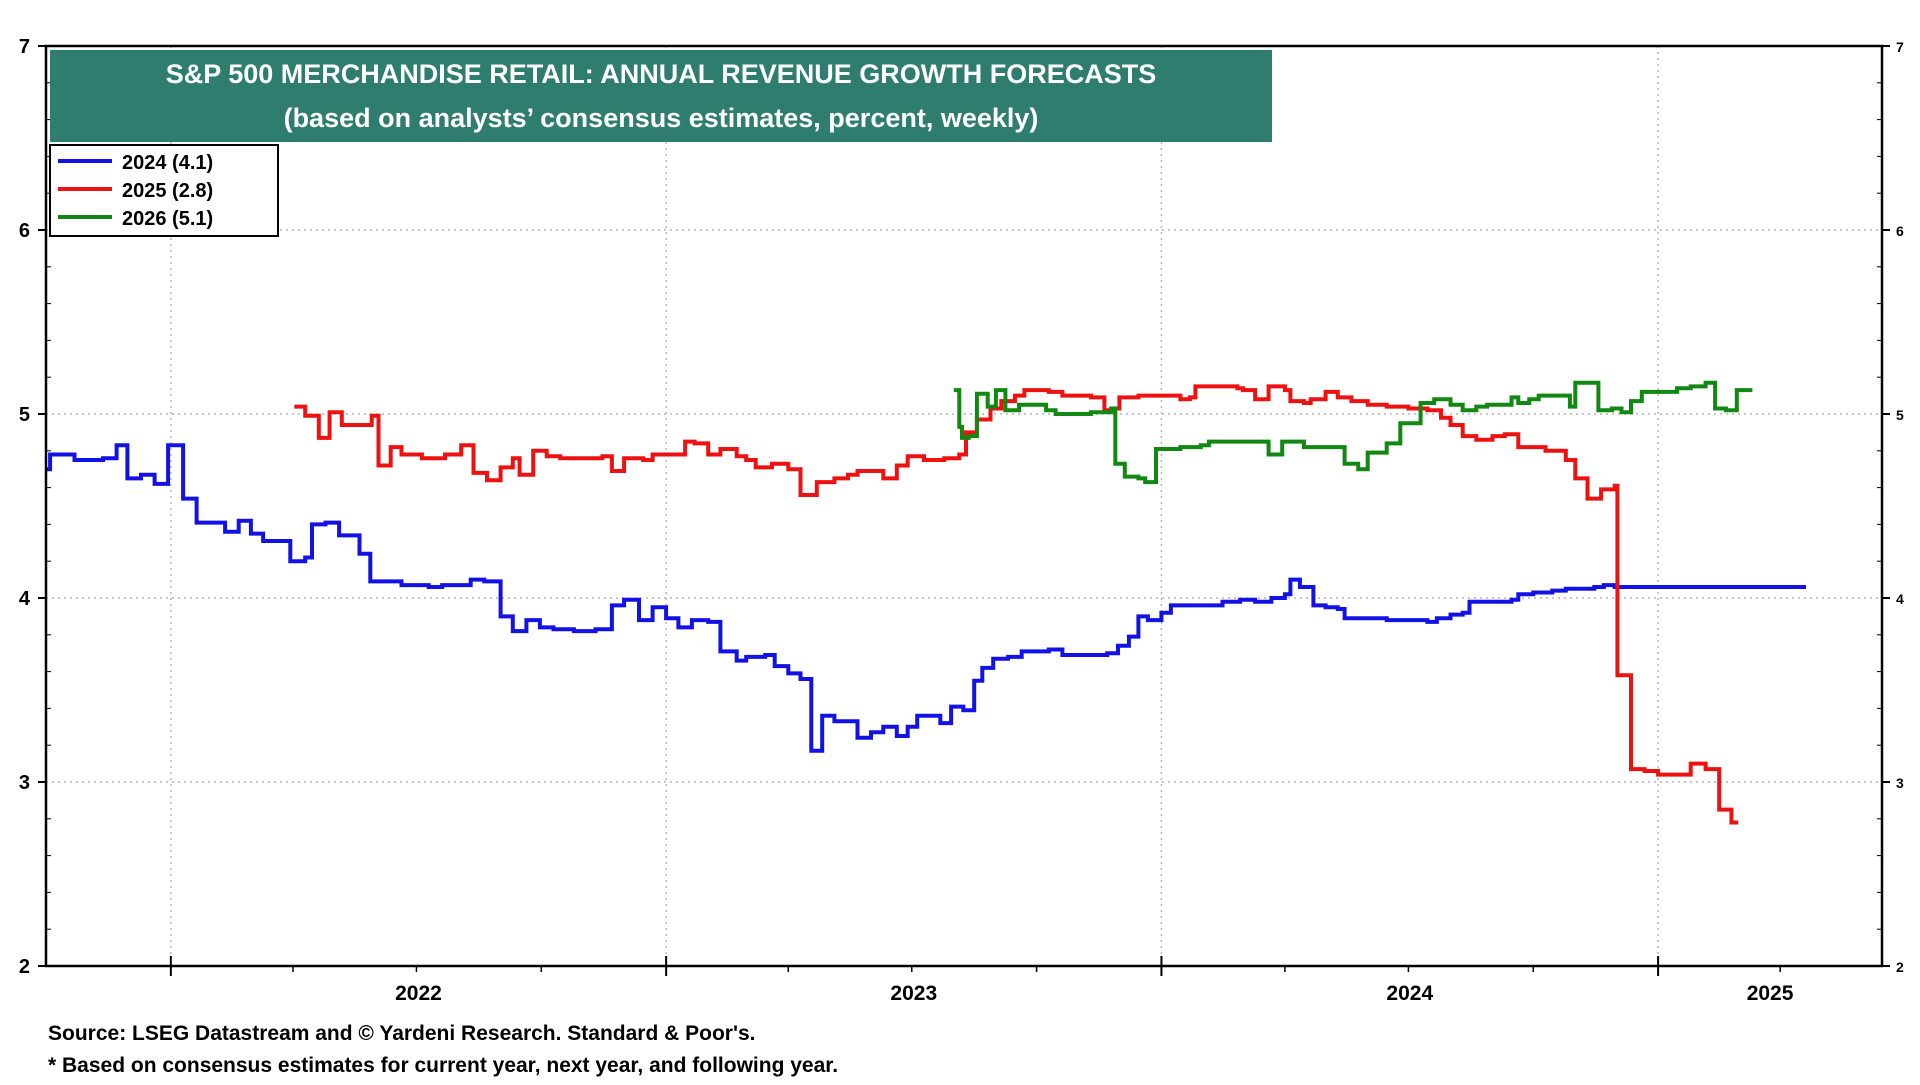 This screenshot has width=1920, height=1085. I want to click on x-tick-label: 2022, so click(418, 993).